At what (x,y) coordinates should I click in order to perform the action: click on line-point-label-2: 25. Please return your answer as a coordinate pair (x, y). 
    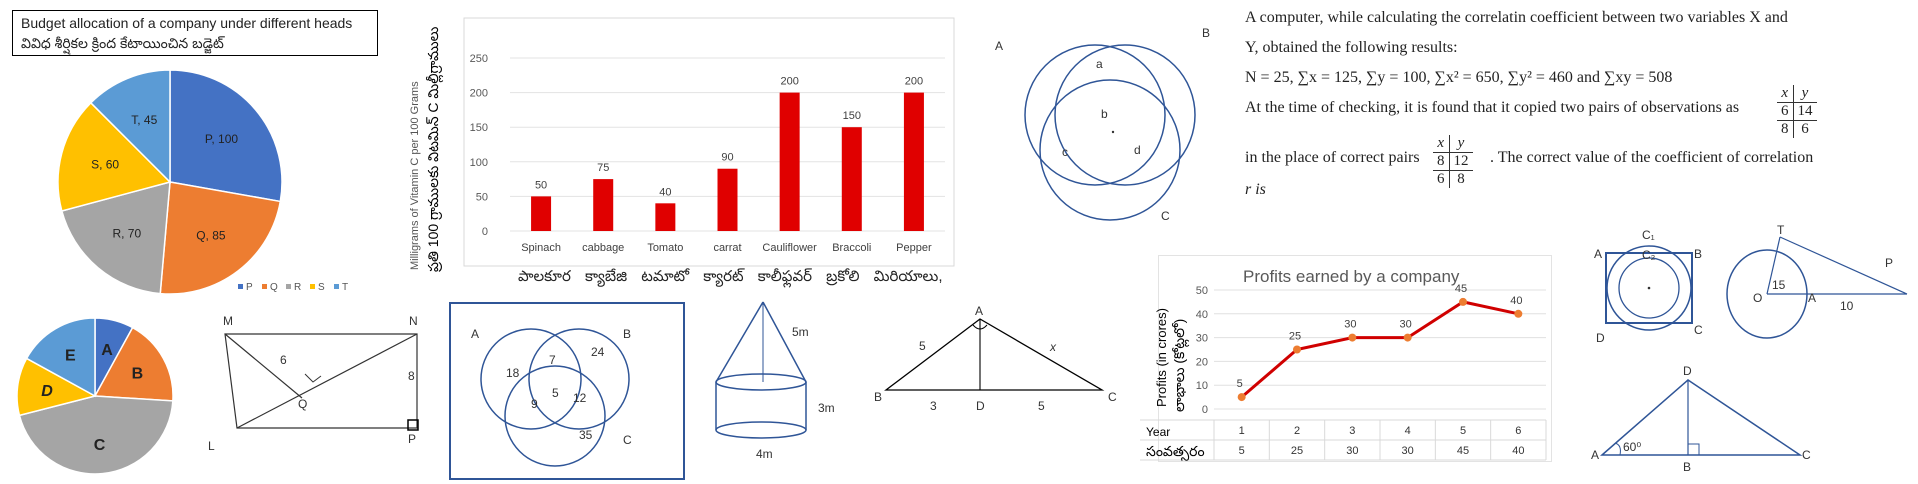
    Looking at the image, I should click on (1295, 337).